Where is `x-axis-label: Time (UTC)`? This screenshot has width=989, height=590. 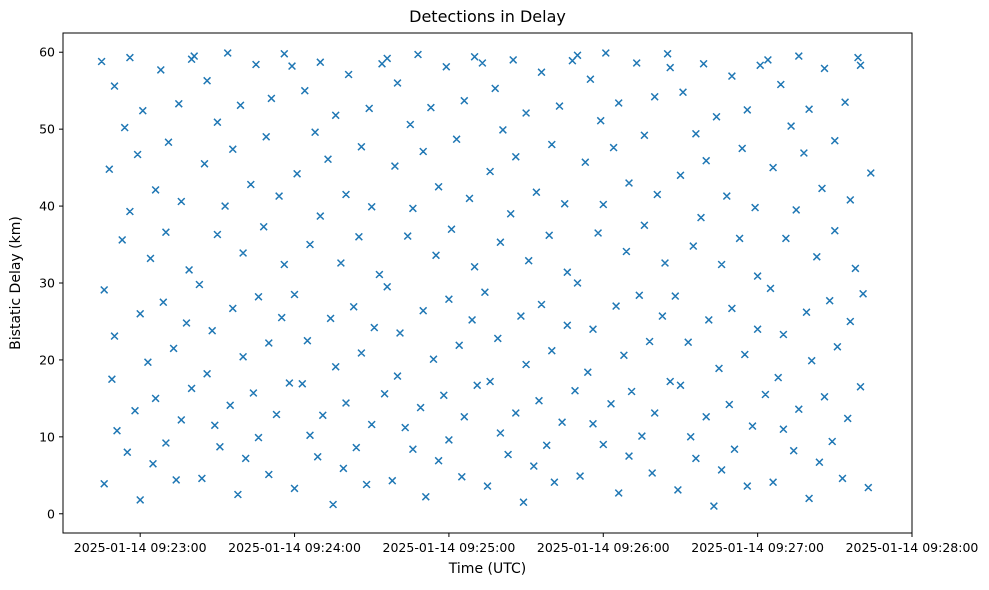 x-axis-label: Time (UTC) is located at coordinates (487, 569).